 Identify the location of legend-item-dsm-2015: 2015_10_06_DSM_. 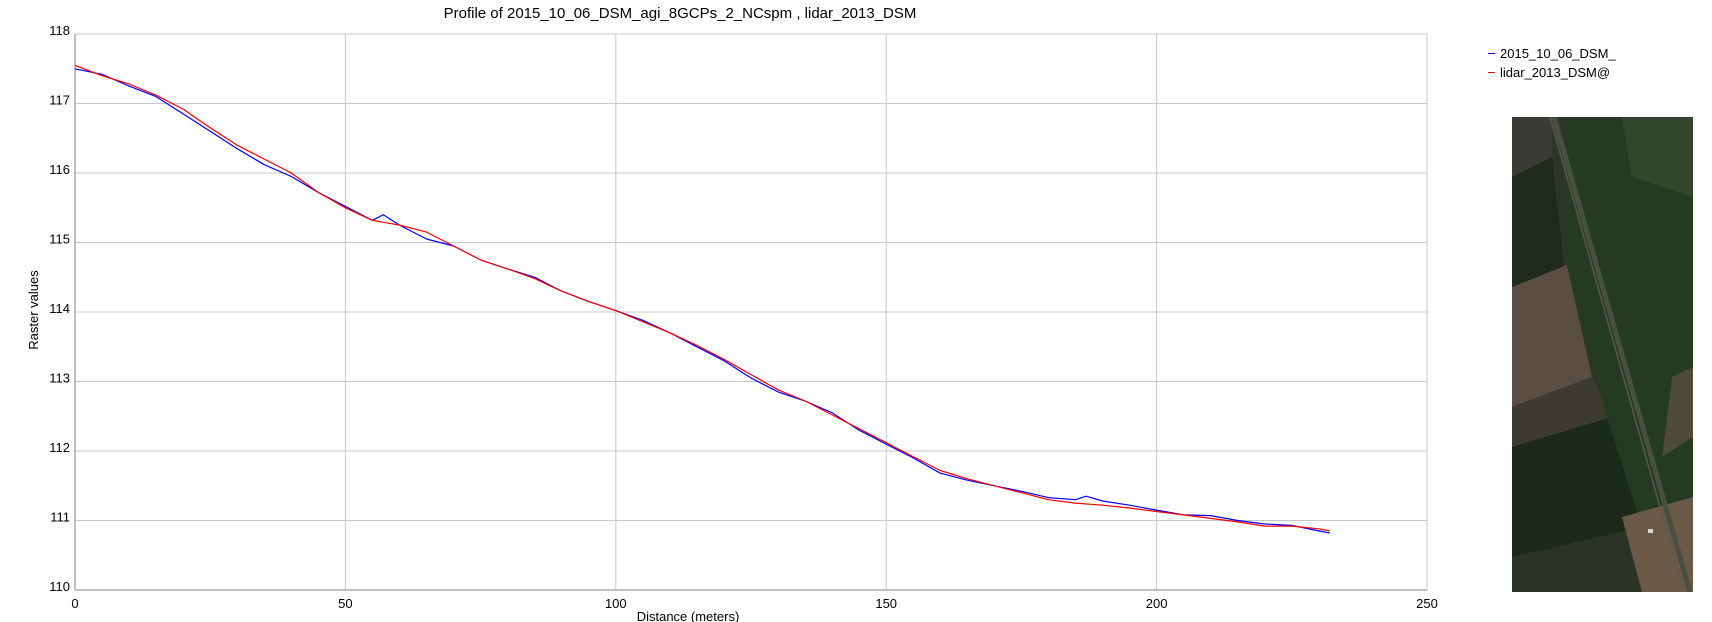
(1552, 53).